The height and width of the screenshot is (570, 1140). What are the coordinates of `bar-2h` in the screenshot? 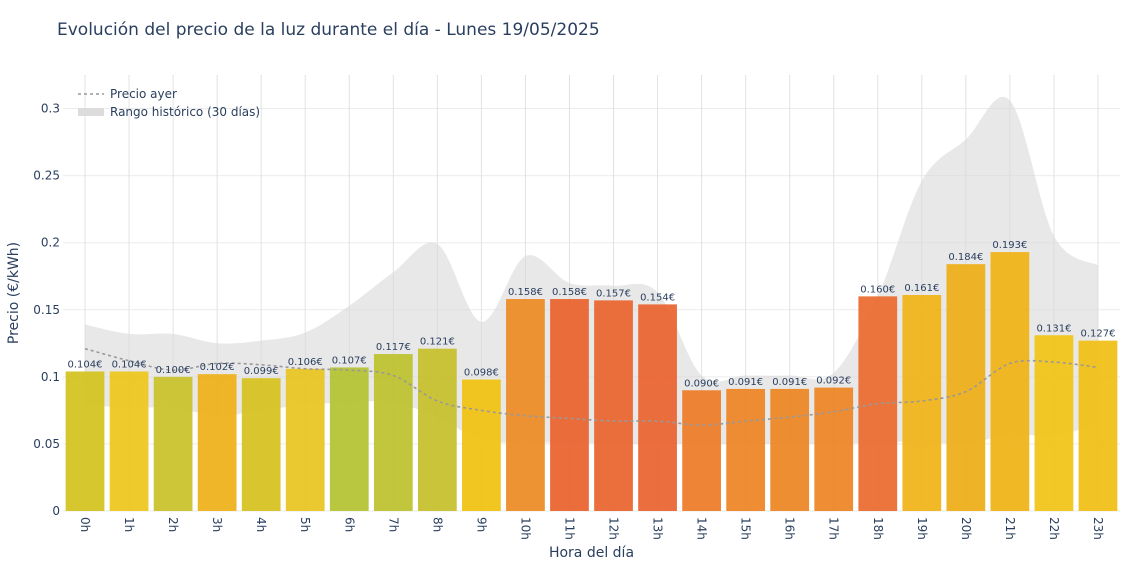 It's located at (173, 443).